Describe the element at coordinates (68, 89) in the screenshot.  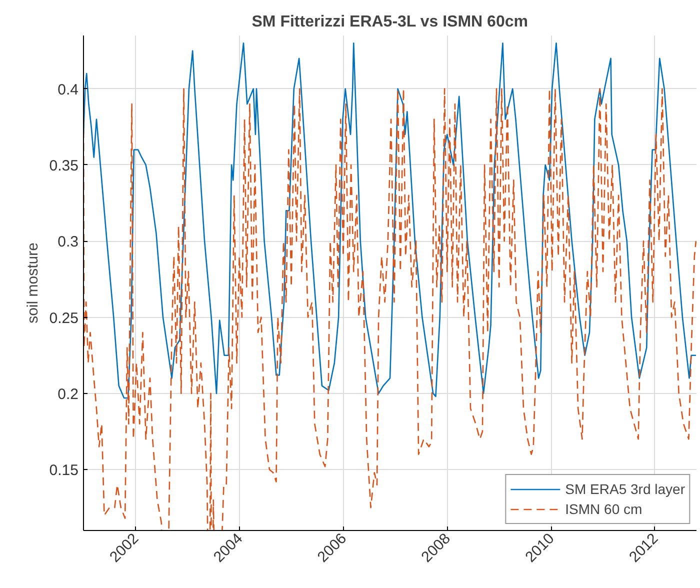
I see `y-tick-label: 0.4` at that location.